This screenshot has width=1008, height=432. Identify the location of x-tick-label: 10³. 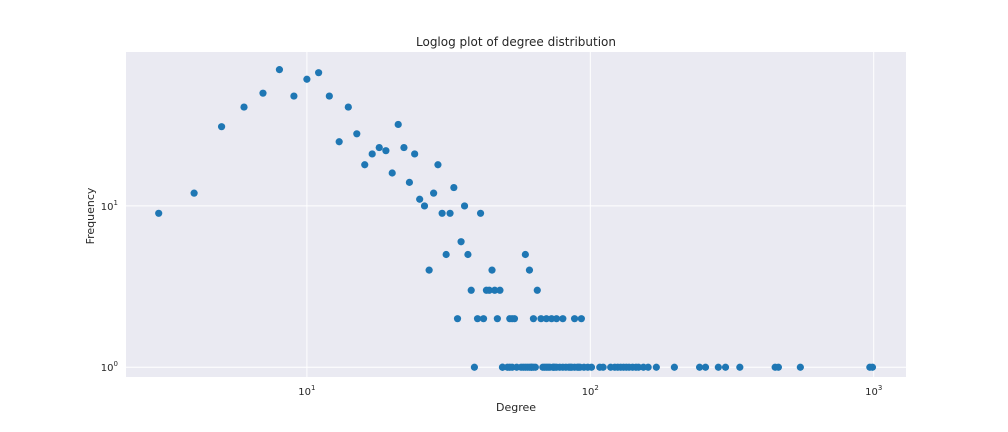
(873, 391).